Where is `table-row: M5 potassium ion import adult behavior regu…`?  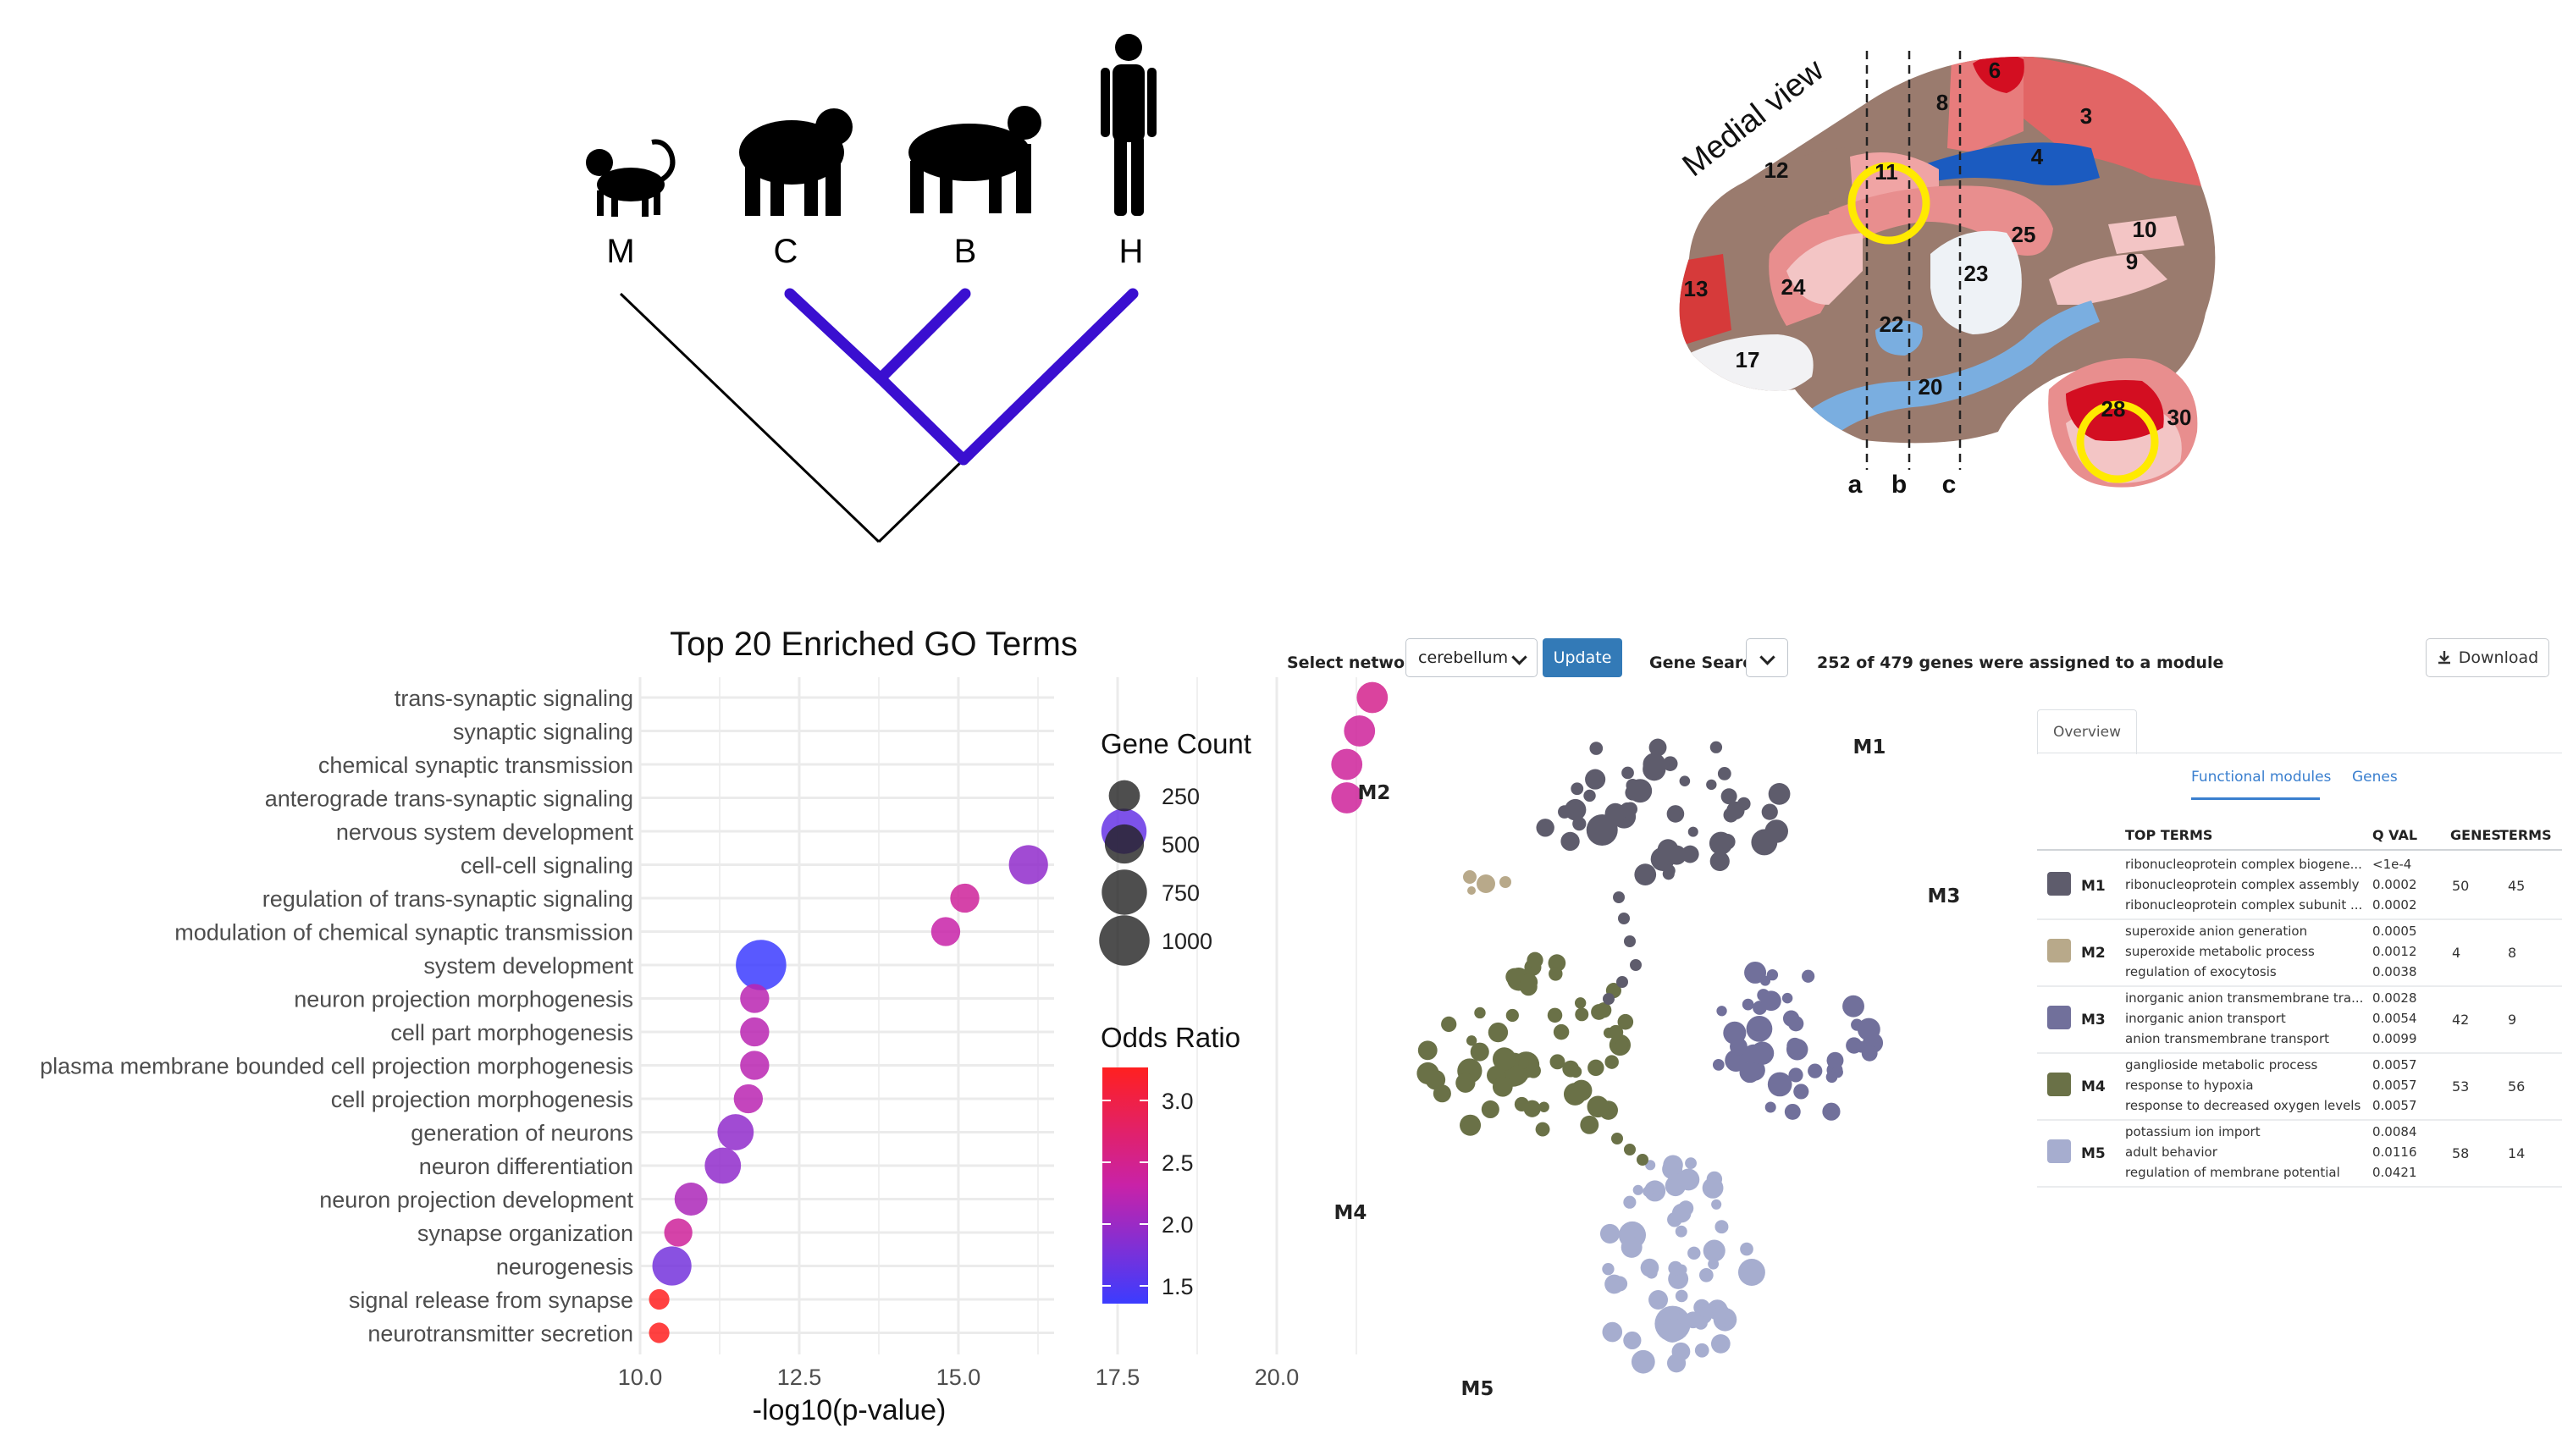
table-row: M5 potassium ion import adult behavior regu… is located at coordinates (2299, 1156).